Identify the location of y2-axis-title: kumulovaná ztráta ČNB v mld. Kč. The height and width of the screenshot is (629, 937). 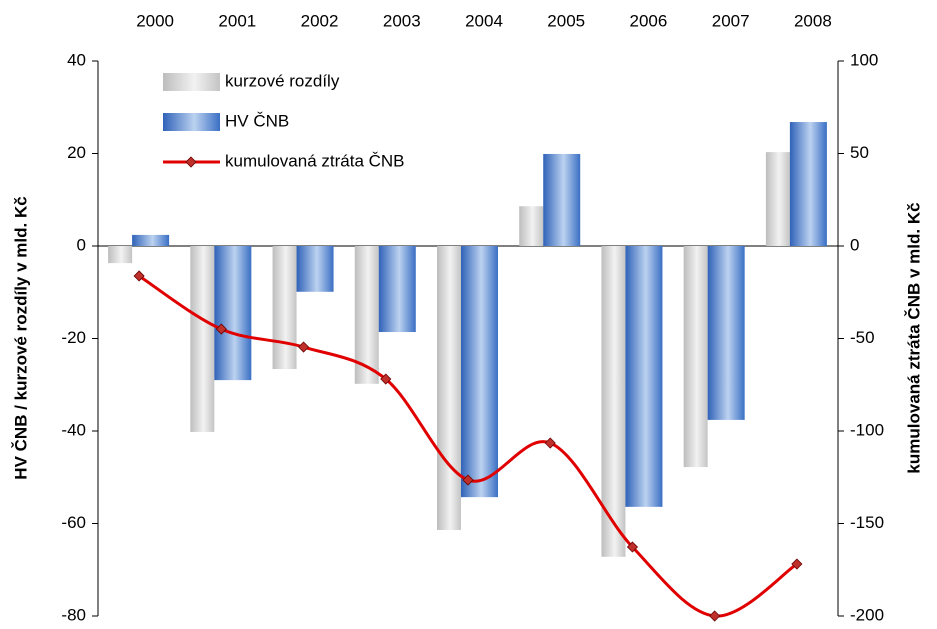
(913, 337).